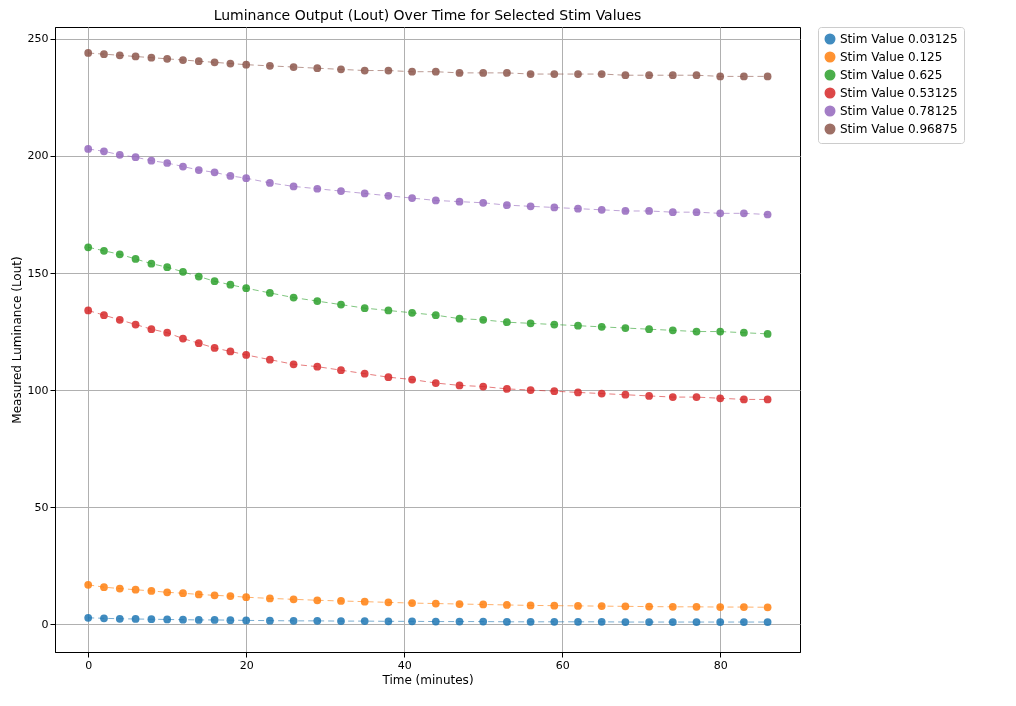 This screenshot has width=1016, height=706. Describe the element at coordinates (899, 111) in the screenshot. I see `legend-label: Stim Value 0.78125` at that location.